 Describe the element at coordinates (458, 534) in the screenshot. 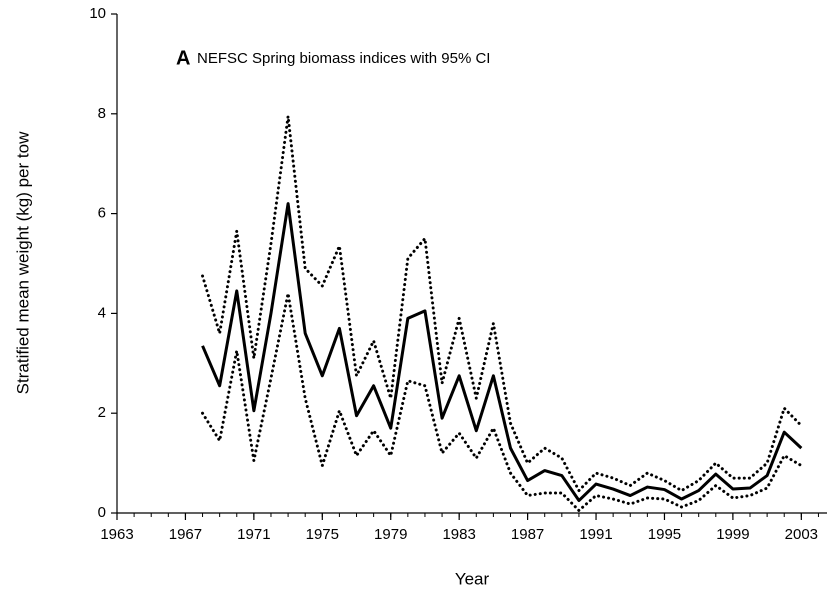

I see `x-tick-label: 1983` at that location.